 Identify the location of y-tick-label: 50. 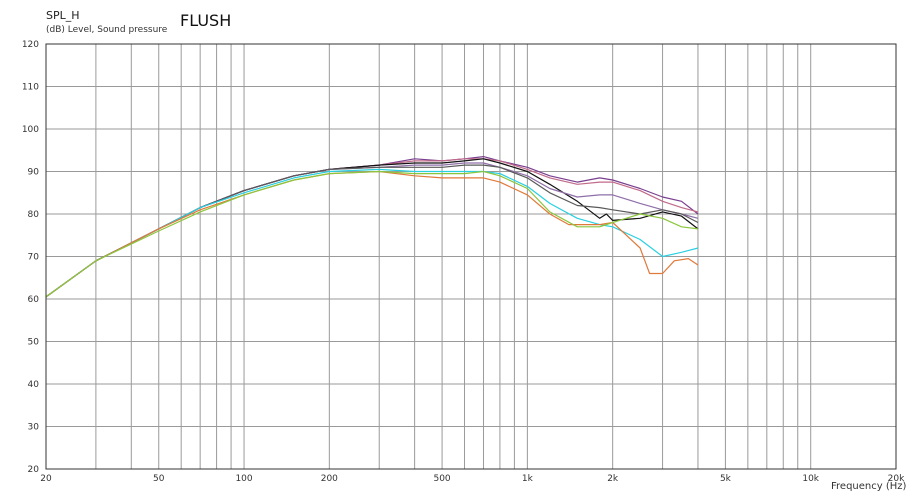
(34, 343).